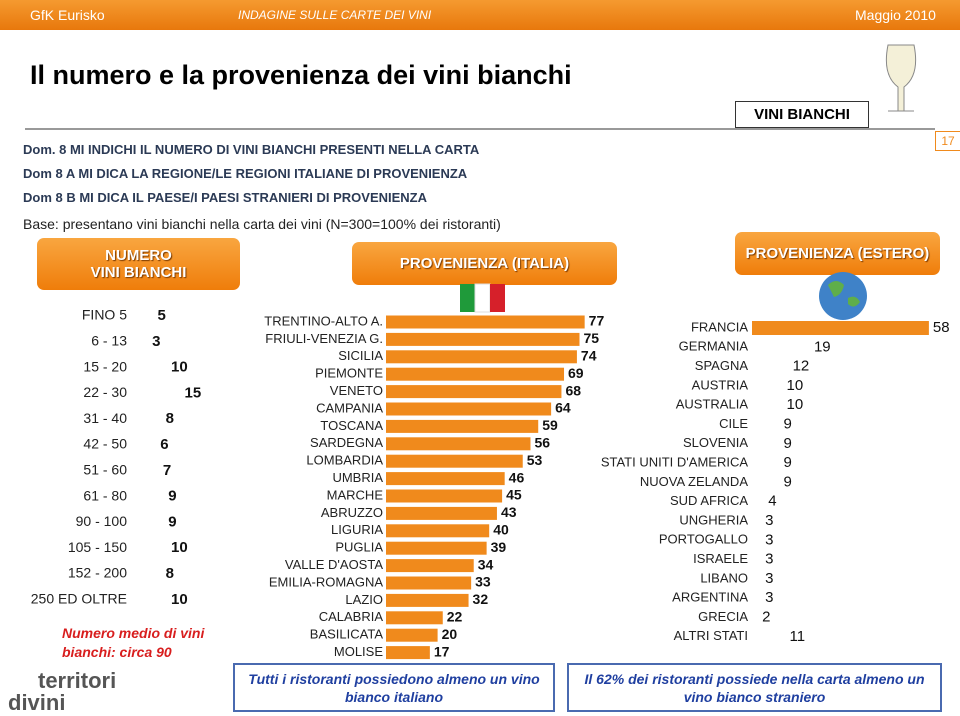  What do you see at coordinates (105, 418) in the screenshot?
I see `category-label: 31 - 40` at bounding box center [105, 418].